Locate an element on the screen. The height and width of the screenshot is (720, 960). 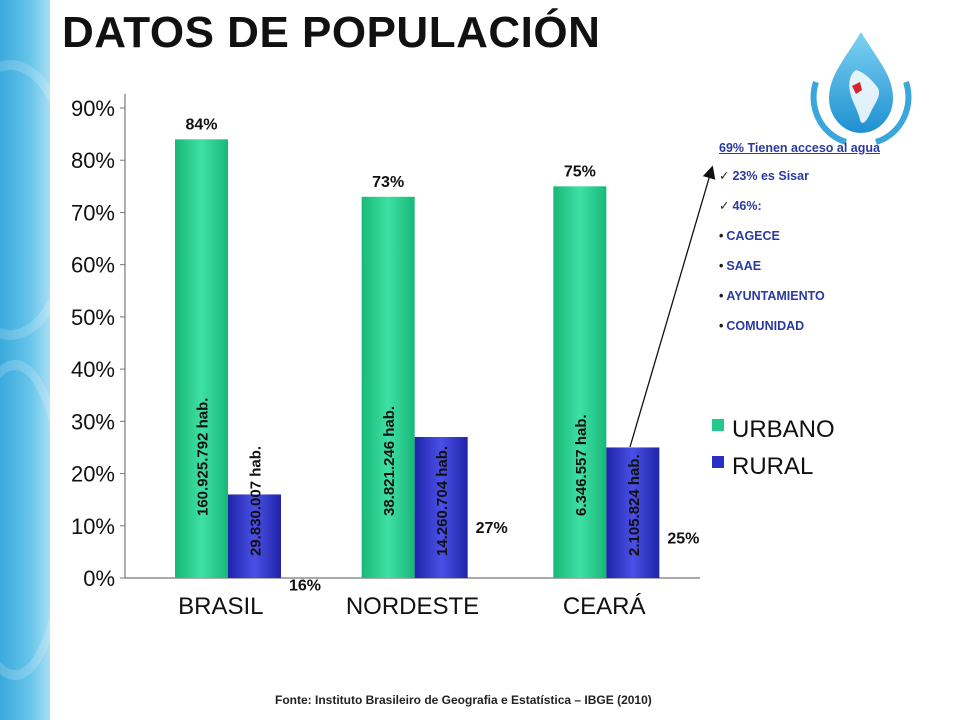
list-item: • COMUNIDAD is located at coordinates (834, 333).